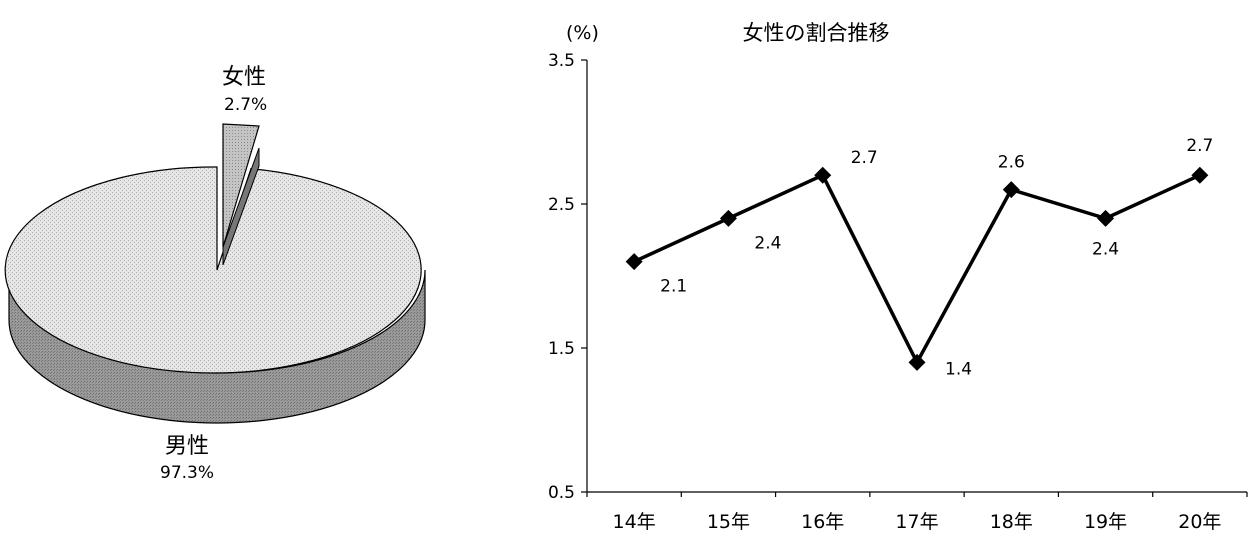  I want to click on x-tick-label: 20年, so click(1199, 522).